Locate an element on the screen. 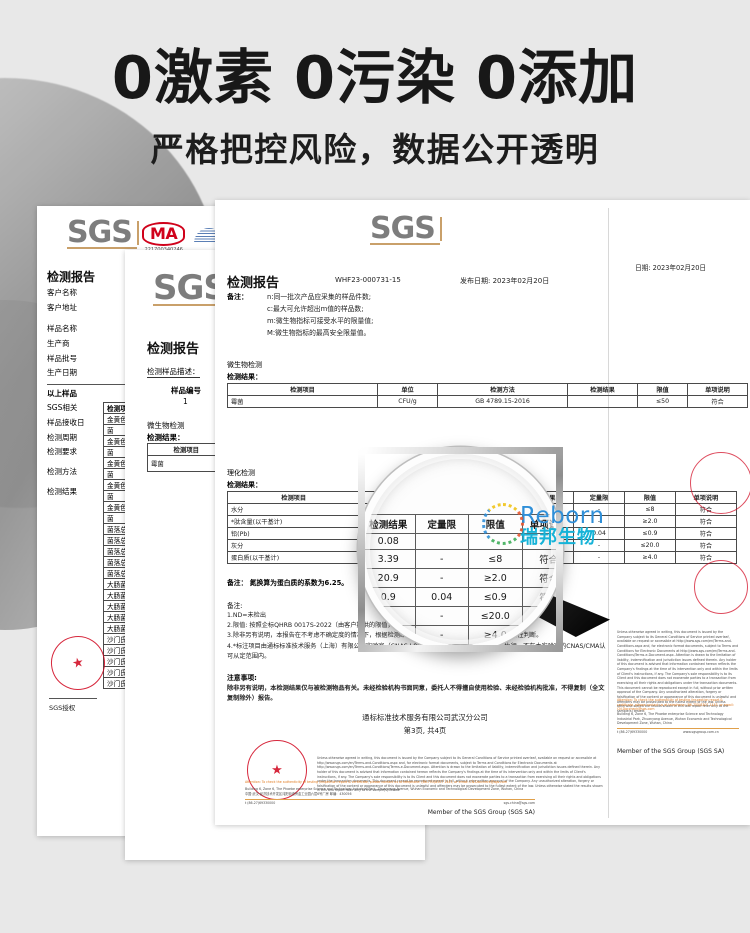 The width and height of the screenshot is (750, 933). mag-row: 20.9- ≥2.0 符合 is located at coordinates (460, 578).